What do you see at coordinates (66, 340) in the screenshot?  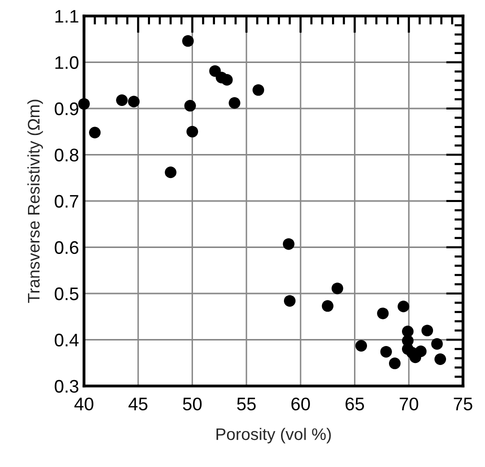 I see `y-tick-label: 0.4` at bounding box center [66, 340].